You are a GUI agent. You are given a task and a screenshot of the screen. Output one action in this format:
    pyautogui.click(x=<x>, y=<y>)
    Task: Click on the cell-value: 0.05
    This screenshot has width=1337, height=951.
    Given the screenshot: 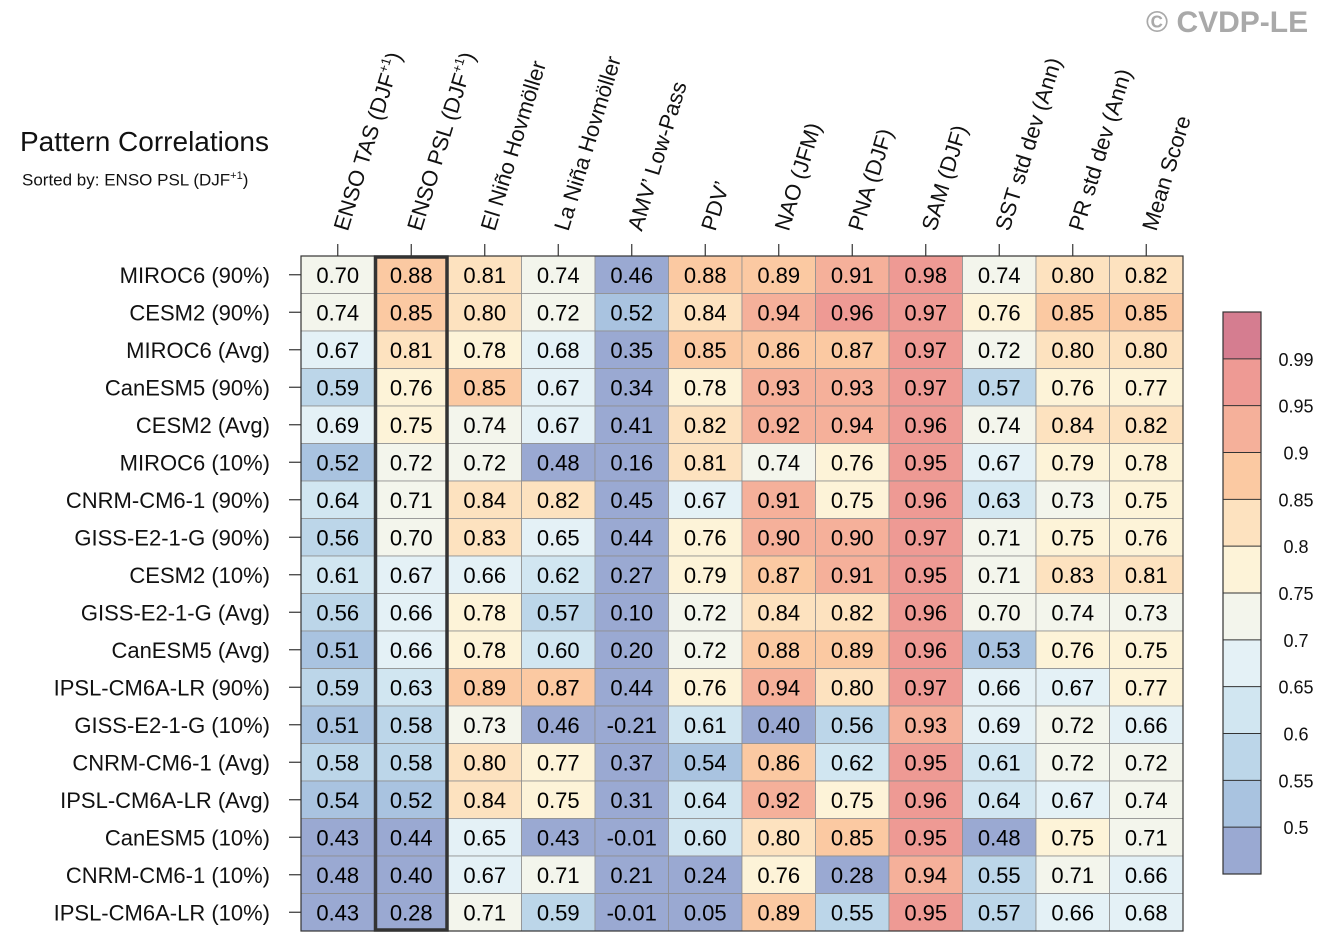 What is the action you would take?
    pyautogui.click(x=705, y=912)
    